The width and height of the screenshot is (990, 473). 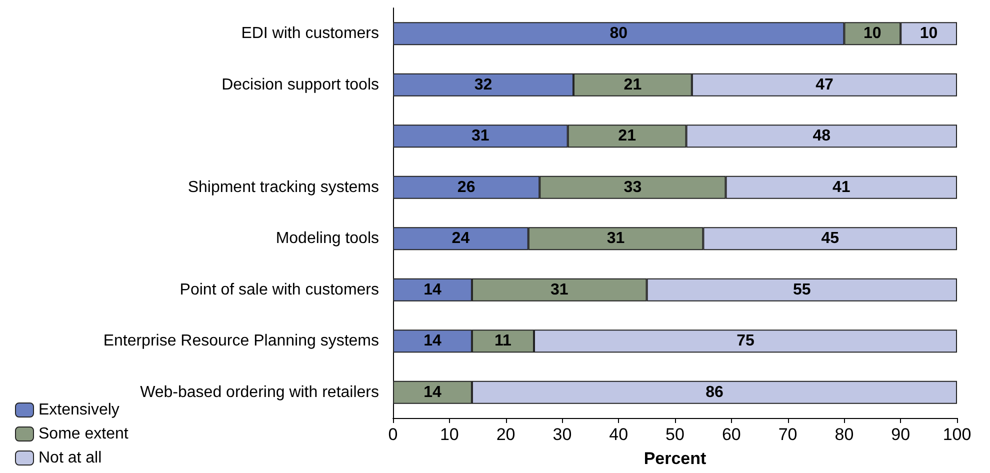 What do you see at coordinates (821, 136) in the screenshot?
I see `data-label: 48` at bounding box center [821, 136].